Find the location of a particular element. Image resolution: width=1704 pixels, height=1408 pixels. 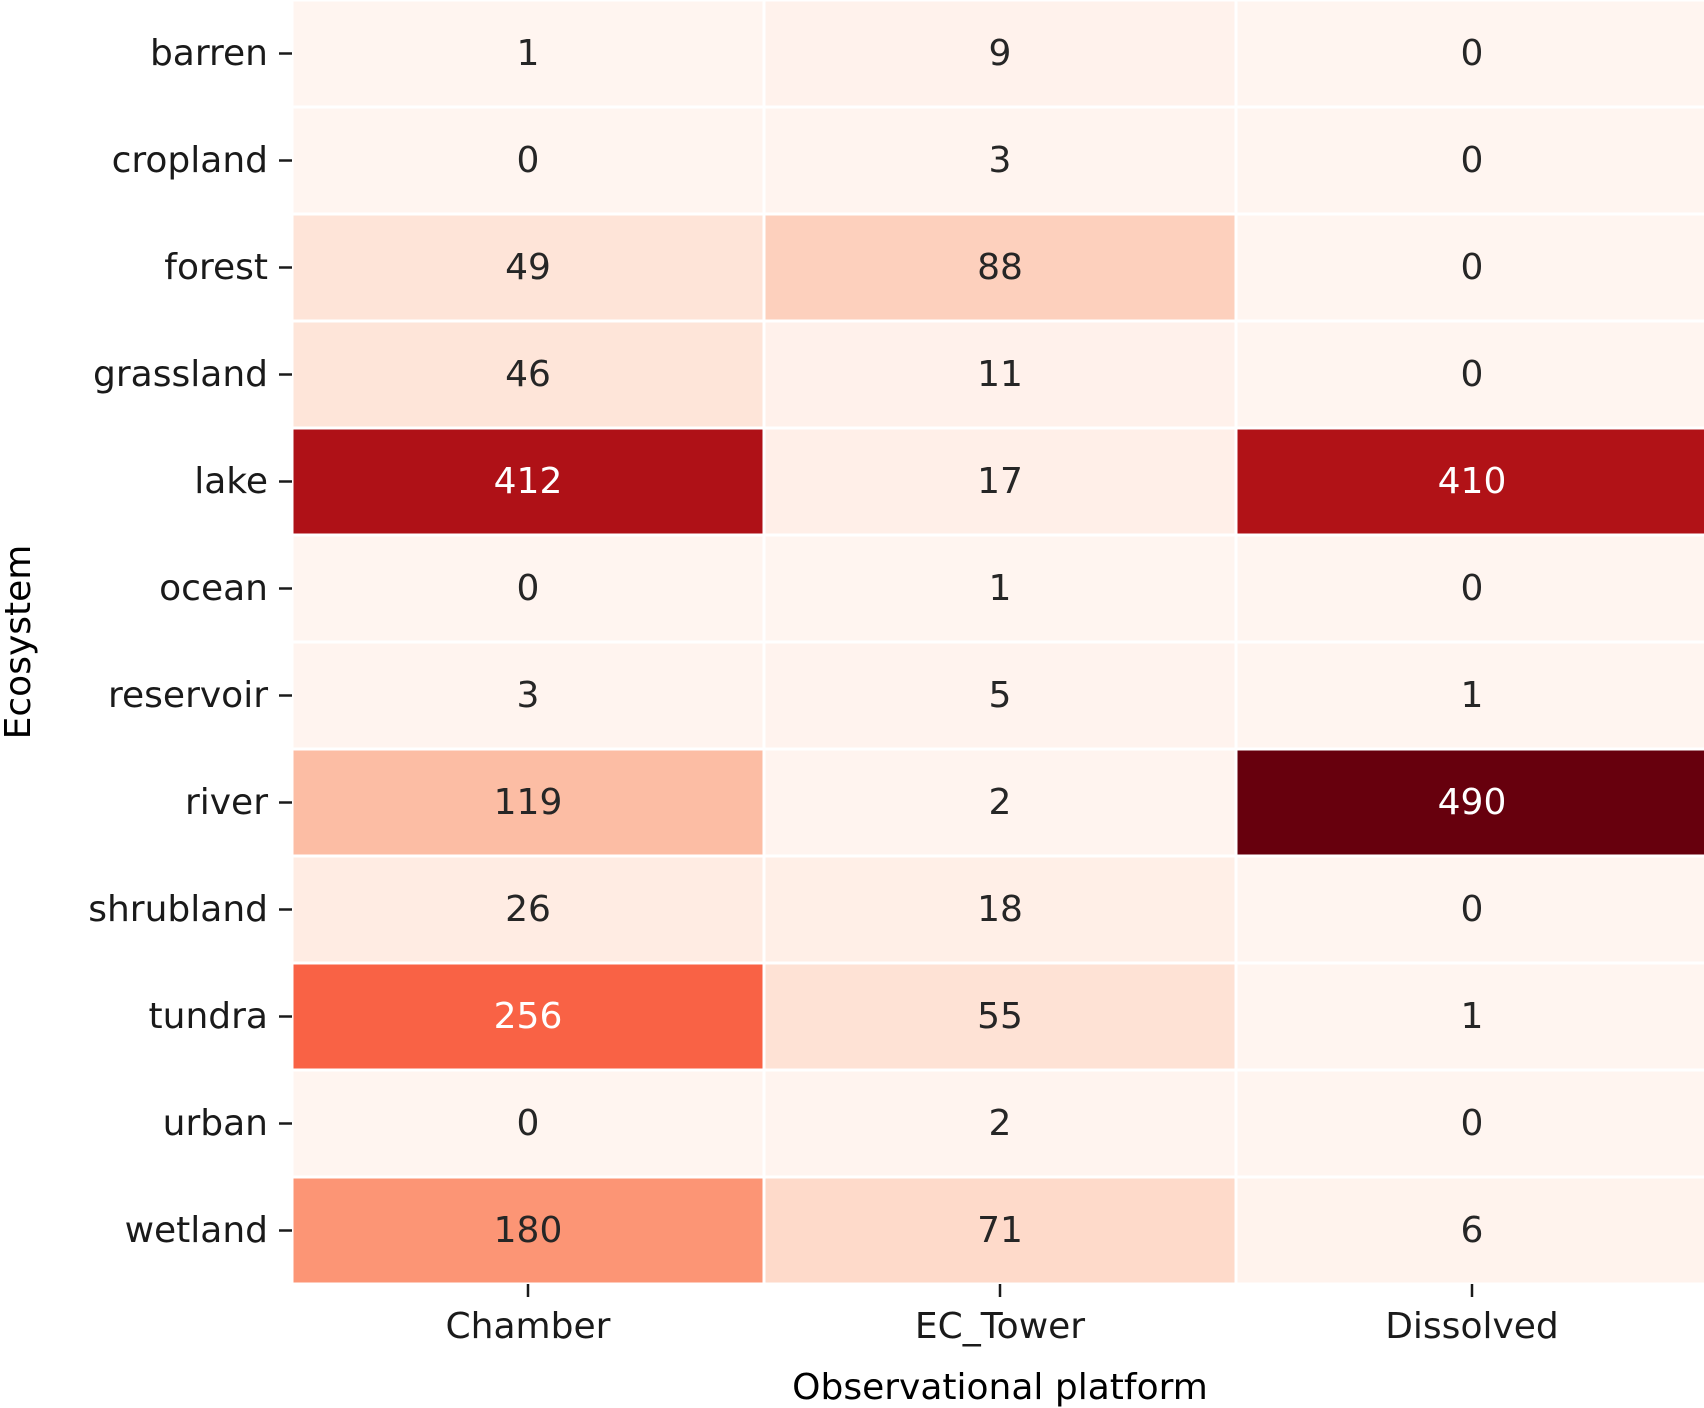

cell-value-label: 410 is located at coordinates (1472, 481).